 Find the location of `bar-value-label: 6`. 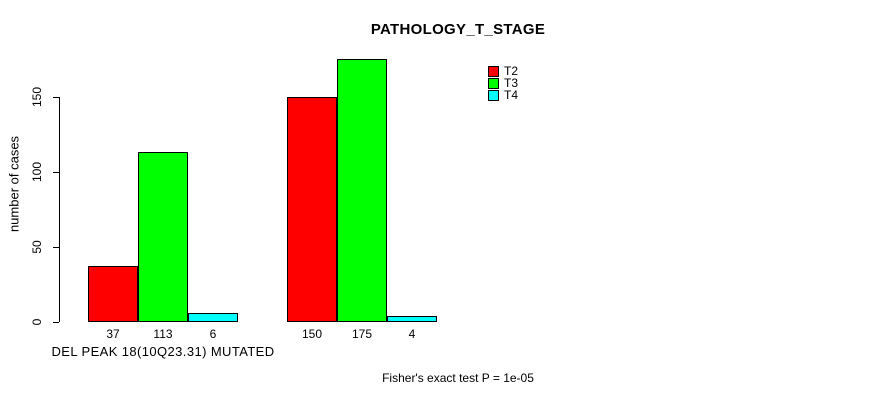

bar-value-label: 6 is located at coordinates (213, 334).